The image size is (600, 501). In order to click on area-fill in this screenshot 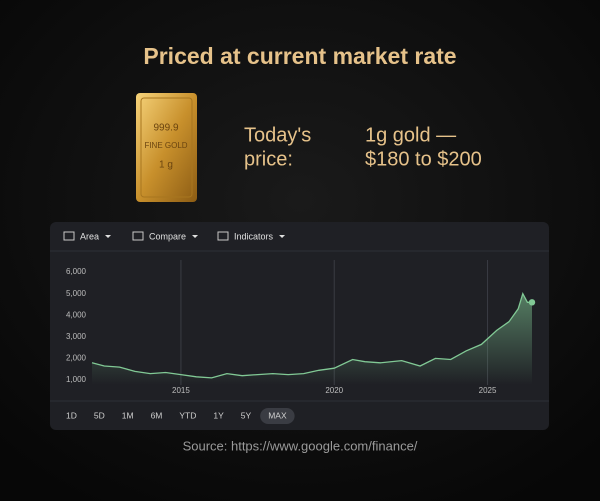, I will do `click(312, 339)`.